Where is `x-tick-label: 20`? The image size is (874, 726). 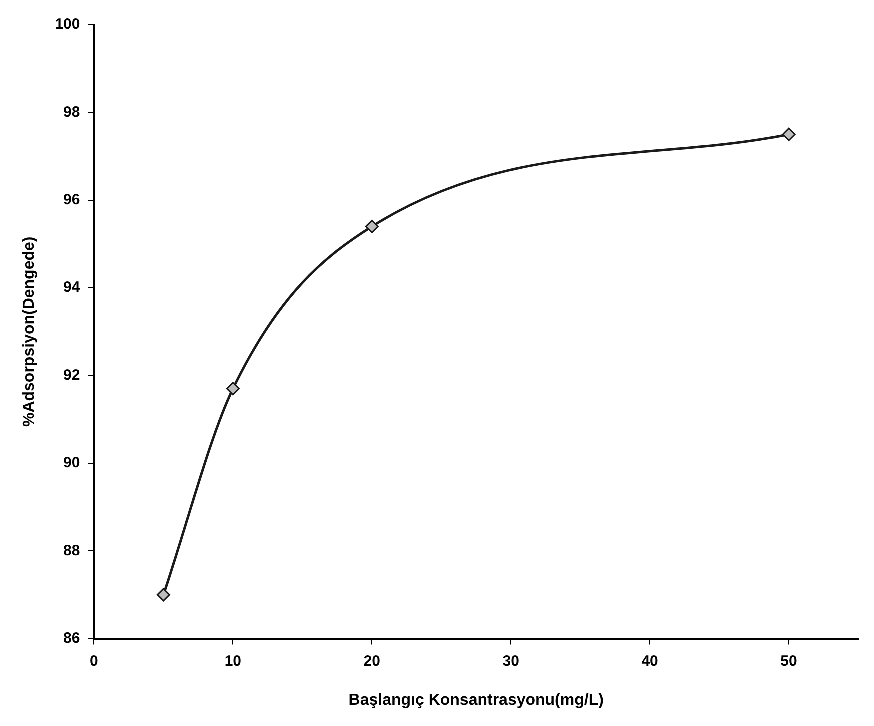
x-tick-label: 20 is located at coordinates (372, 661).